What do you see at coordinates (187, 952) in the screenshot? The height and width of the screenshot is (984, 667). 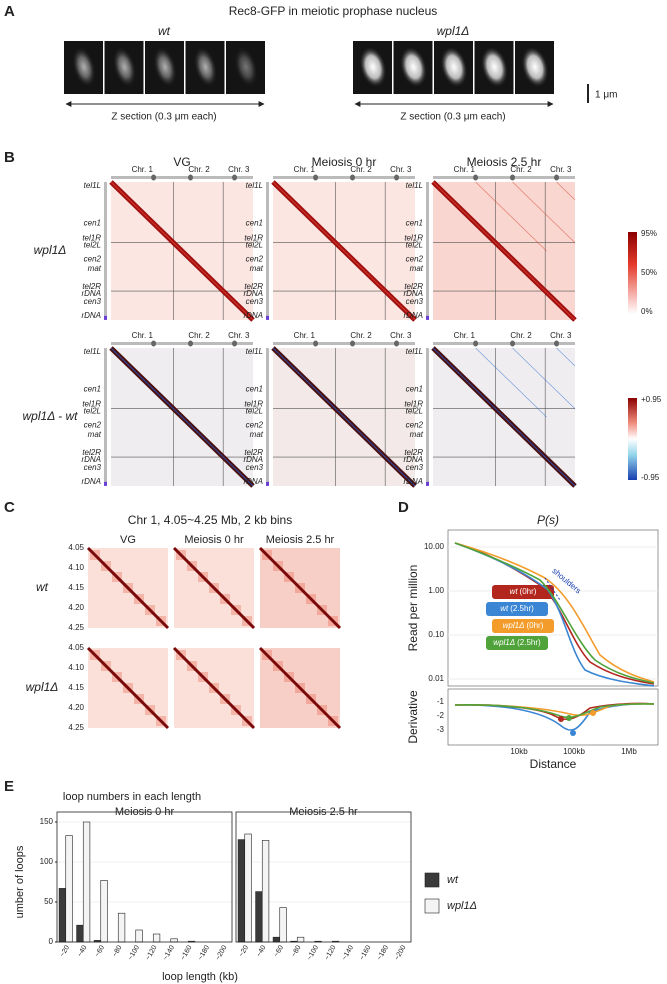 I see `x-tick-label: ~160` at bounding box center [187, 952].